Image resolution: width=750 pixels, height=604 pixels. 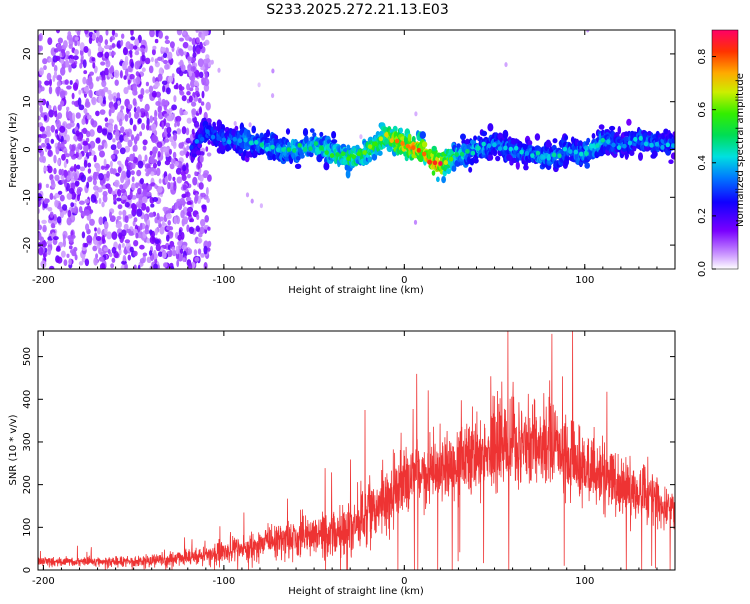 What do you see at coordinates (702, 57) in the screenshot?
I see `colorbar-tick-label: 0.8` at bounding box center [702, 57].